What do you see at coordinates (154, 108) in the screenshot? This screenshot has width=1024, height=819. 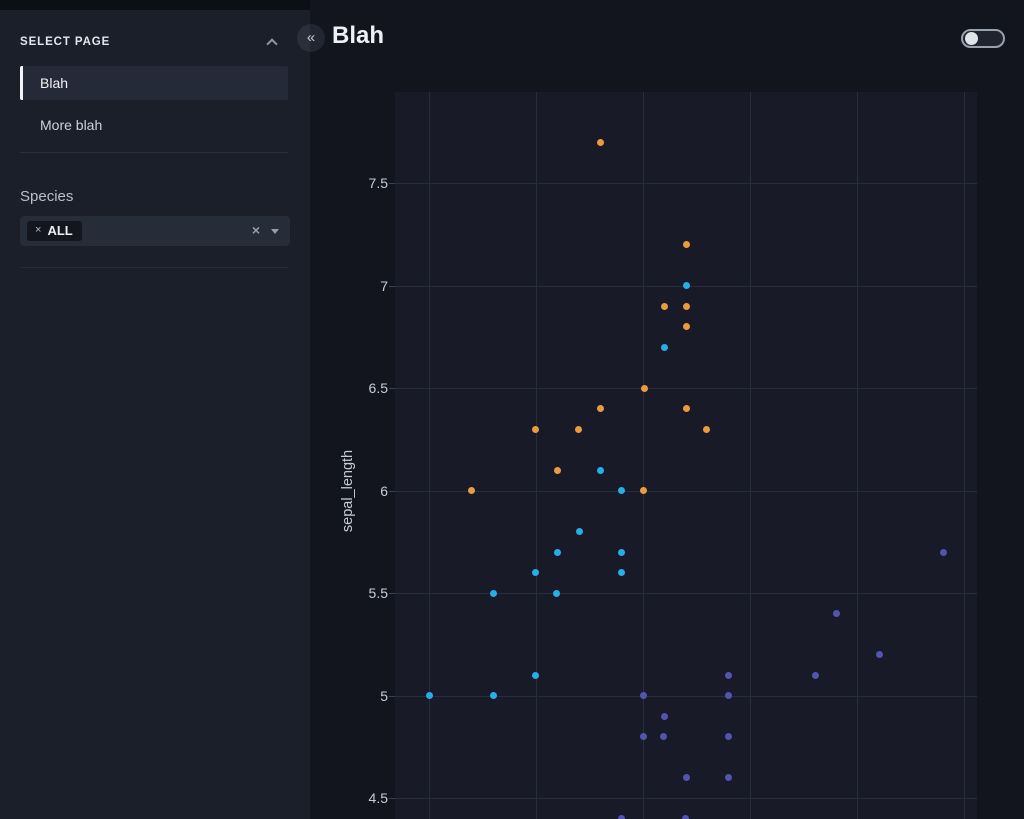 I see `page-nav: Blah More blah` at bounding box center [154, 108].